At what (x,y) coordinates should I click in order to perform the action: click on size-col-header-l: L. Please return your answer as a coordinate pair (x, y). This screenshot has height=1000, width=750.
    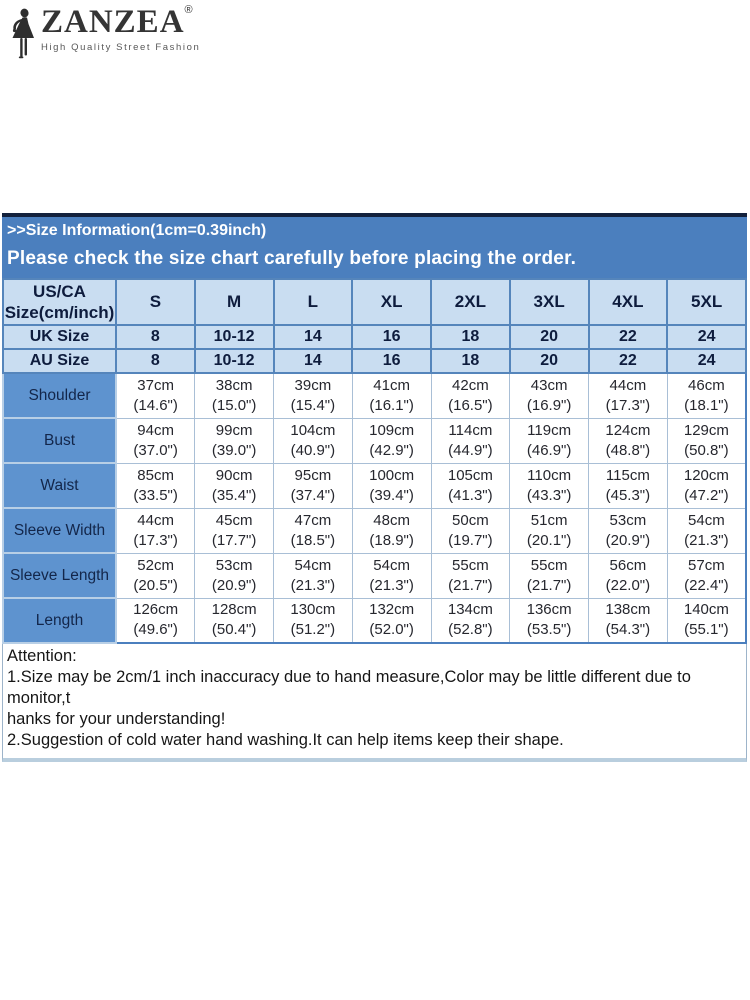
    Looking at the image, I should click on (313, 302).